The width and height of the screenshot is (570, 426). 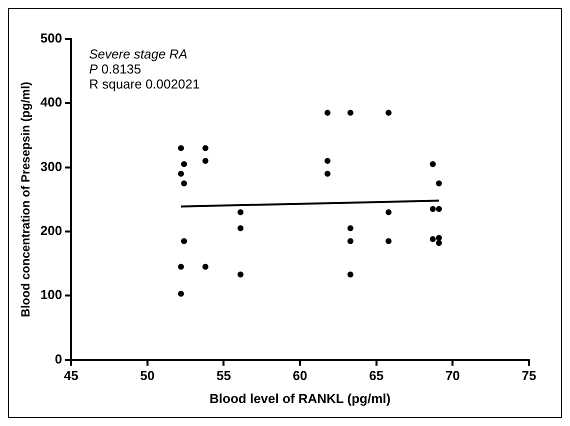 What do you see at coordinates (51, 294) in the screenshot?
I see `y-tick-label: 100` at bounding box center [51, 294].